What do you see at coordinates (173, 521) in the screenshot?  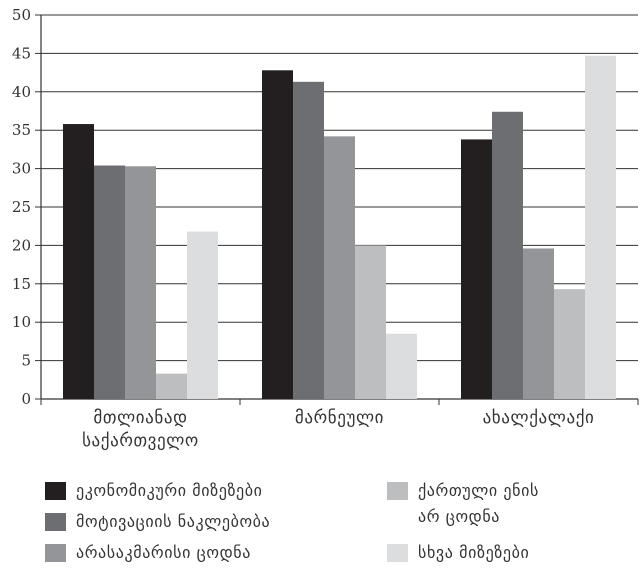 I see `legend-label: მოტივაციის ნაკლებობა` at bounding box center [173, 521].